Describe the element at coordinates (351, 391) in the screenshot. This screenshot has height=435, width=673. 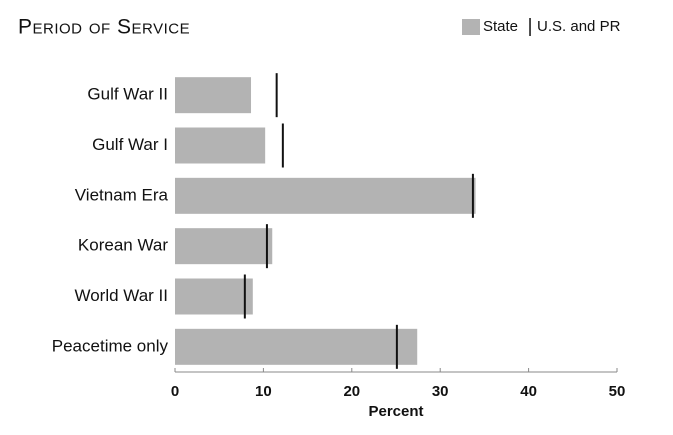
I see `x-tick-label: 20` at that location.